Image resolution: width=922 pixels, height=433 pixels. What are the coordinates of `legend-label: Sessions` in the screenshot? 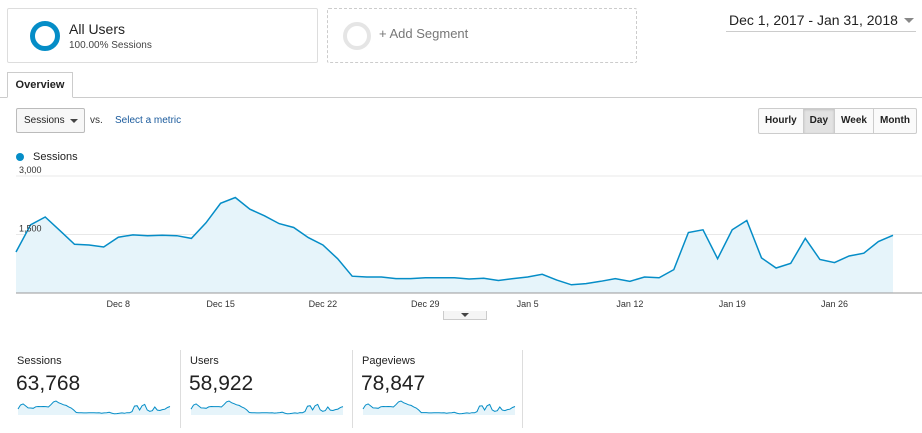 It's located at (55, 157).